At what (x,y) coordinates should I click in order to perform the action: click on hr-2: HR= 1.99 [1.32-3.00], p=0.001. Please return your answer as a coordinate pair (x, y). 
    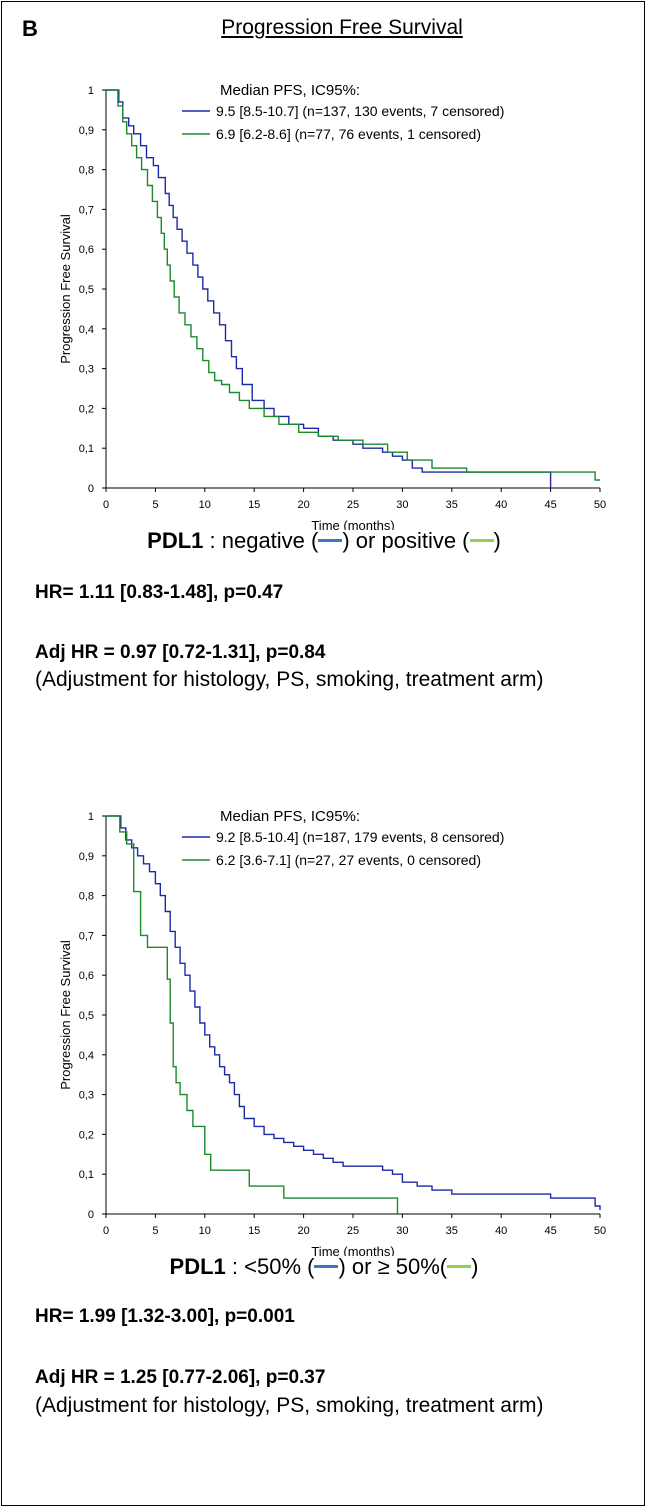
    Looking at the image, I should click on (165, 1316).